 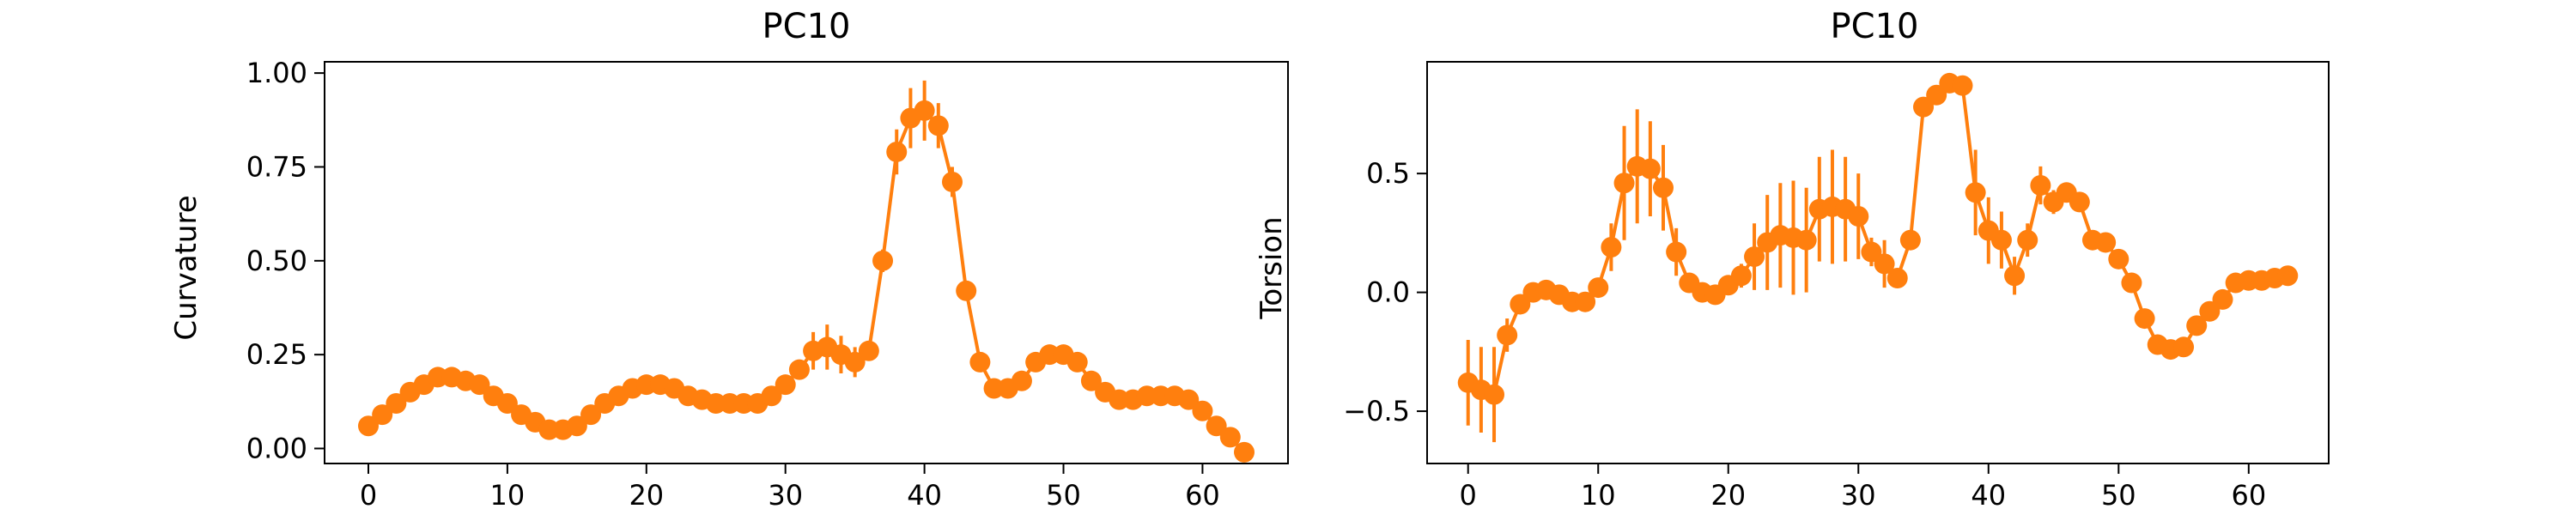 What do you see at coordinates (1272, 267) in the screenshot?
I see `y-axis-label: Torsion` at bounding box center [1272, 267].